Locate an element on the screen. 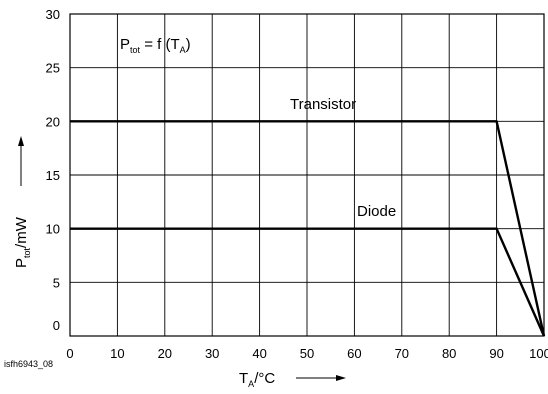 The width and height of the screenshot is (548, 394). x-tick-label-0: 0 is located at coordinates (69, 353).